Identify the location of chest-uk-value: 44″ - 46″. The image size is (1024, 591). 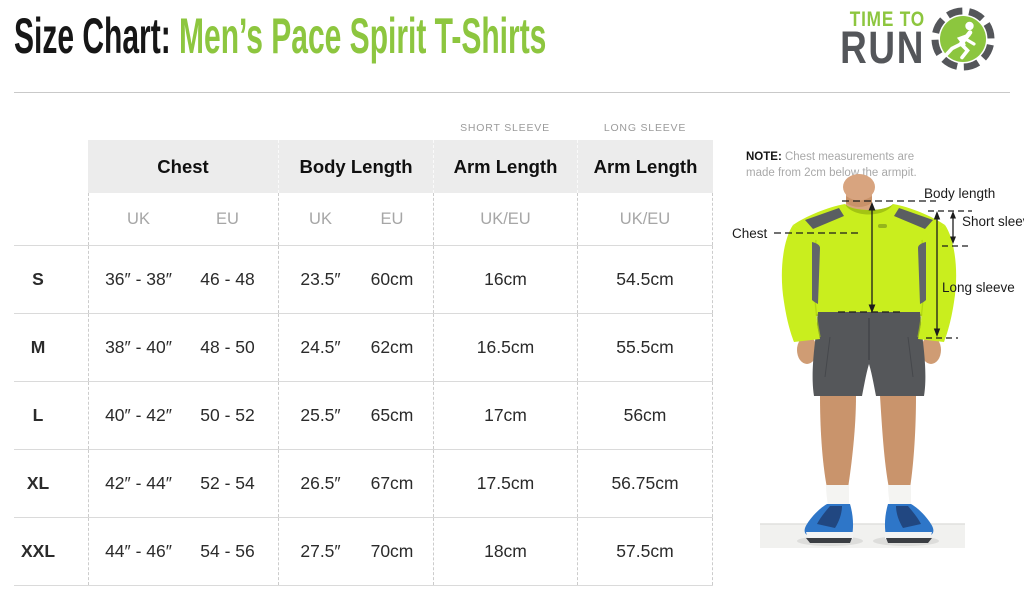
(138, 551).